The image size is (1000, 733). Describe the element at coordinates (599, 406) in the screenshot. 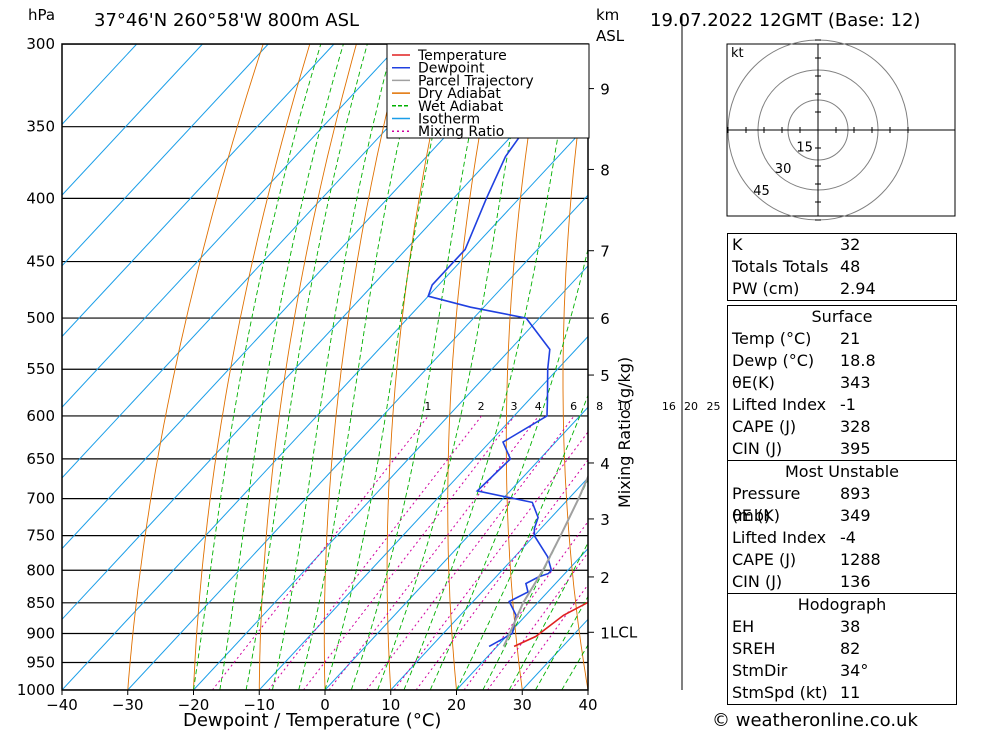

I see `mixing-ratio-label: 8` at that location.